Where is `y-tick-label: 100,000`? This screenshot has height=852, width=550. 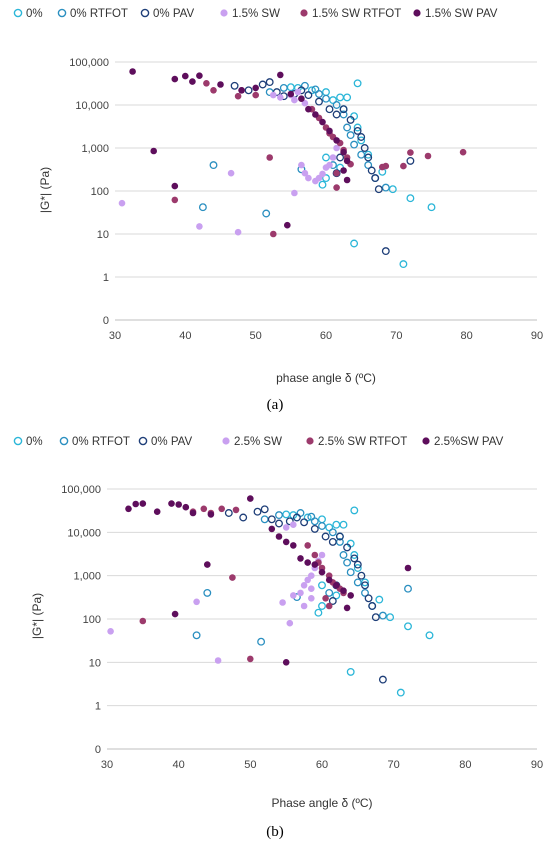 y-tick-label: 100,000 is located at coordinates (89, 63).